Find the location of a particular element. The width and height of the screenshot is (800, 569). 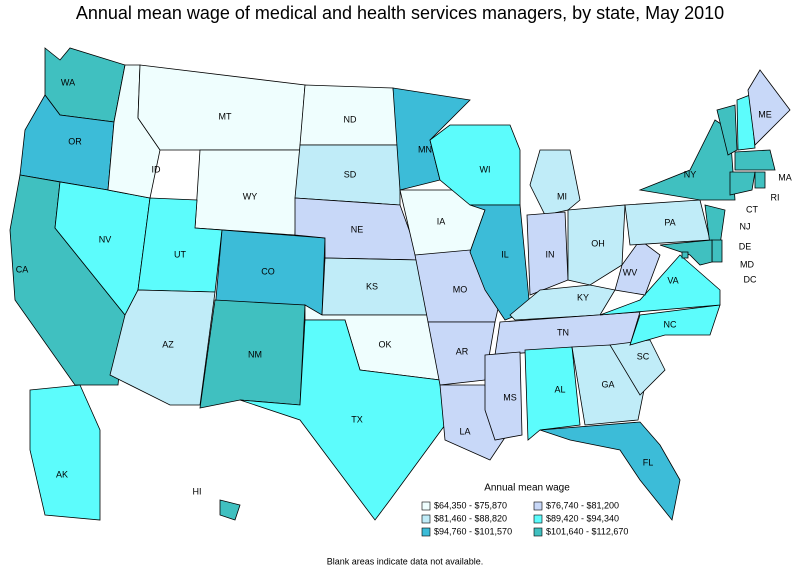

state-label: FL is located at coordinates (648, 462).